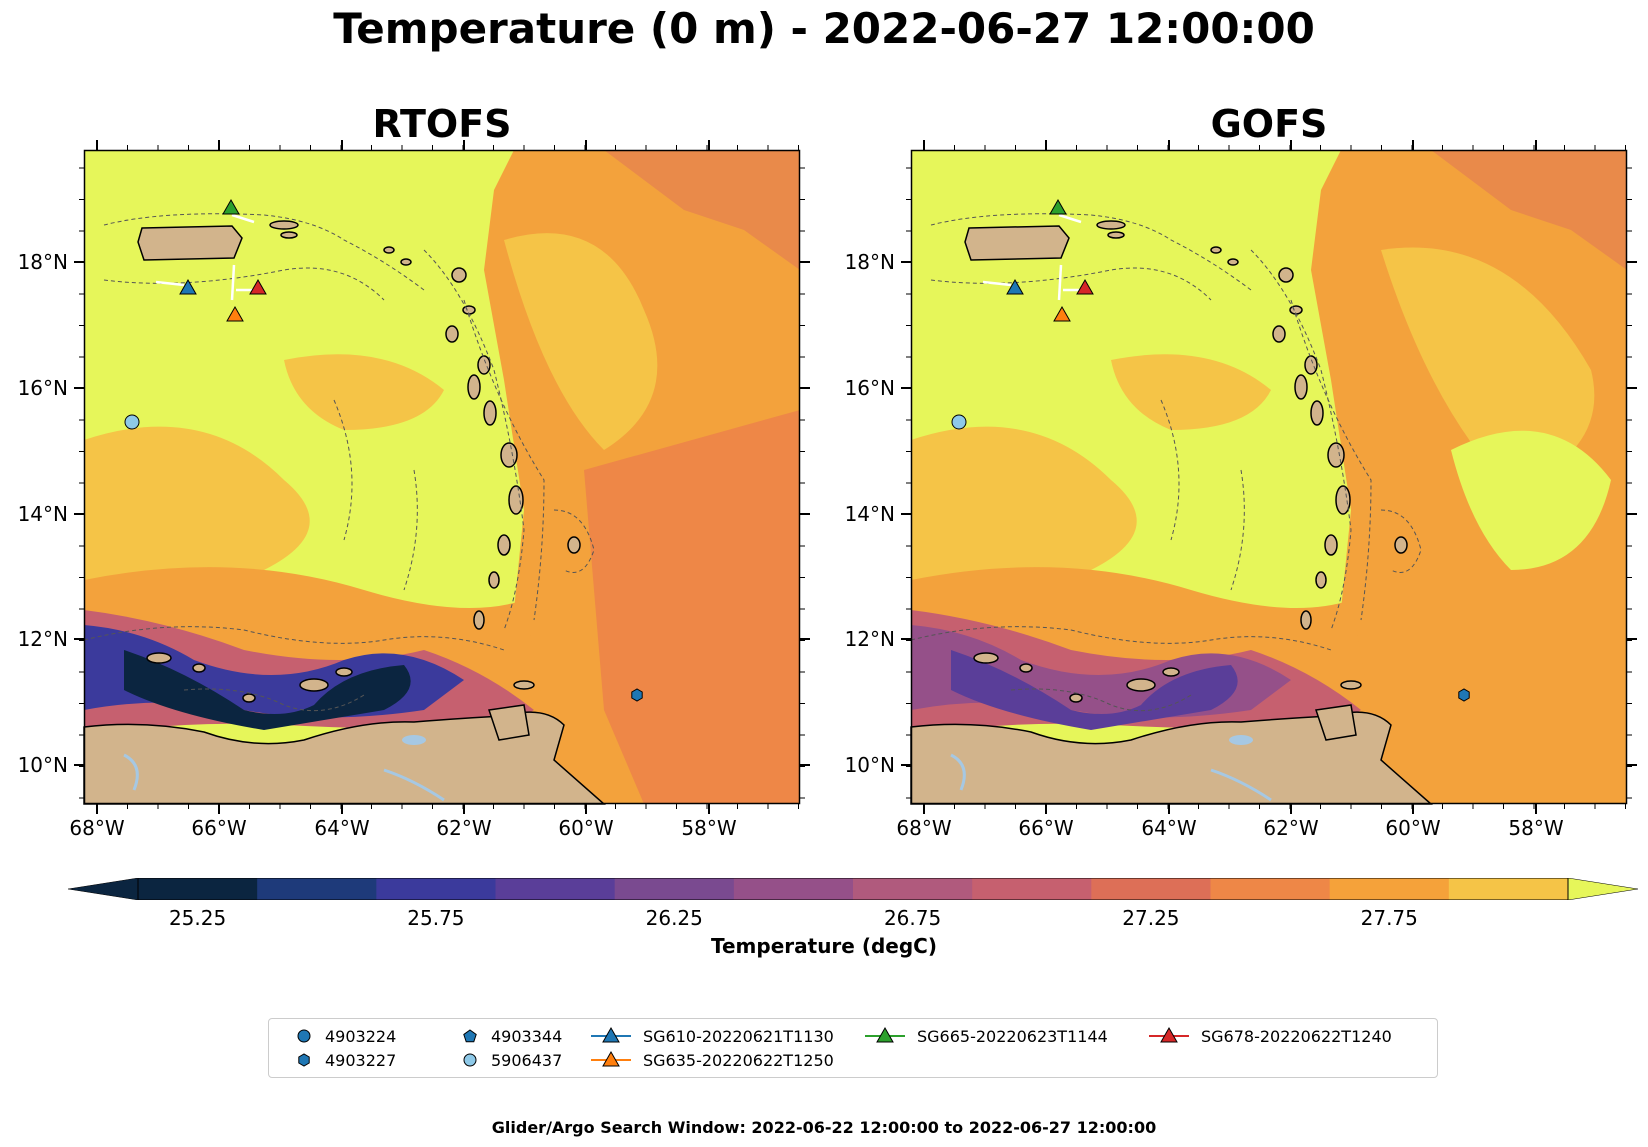 The image size is (1648, 1147). Describe the element at coordinates (824, 946) in the screenshot. I see `colorbar-label: Temperature (degC)` at that location.